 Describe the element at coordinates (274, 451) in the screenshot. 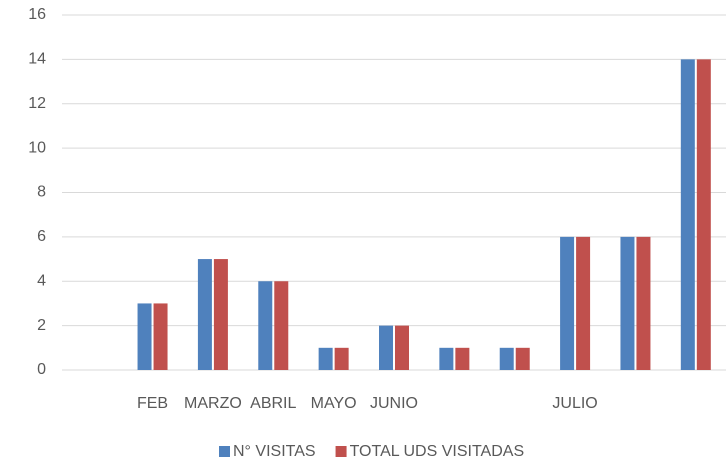

I see `legend-label: N° VISITAS` at that location.